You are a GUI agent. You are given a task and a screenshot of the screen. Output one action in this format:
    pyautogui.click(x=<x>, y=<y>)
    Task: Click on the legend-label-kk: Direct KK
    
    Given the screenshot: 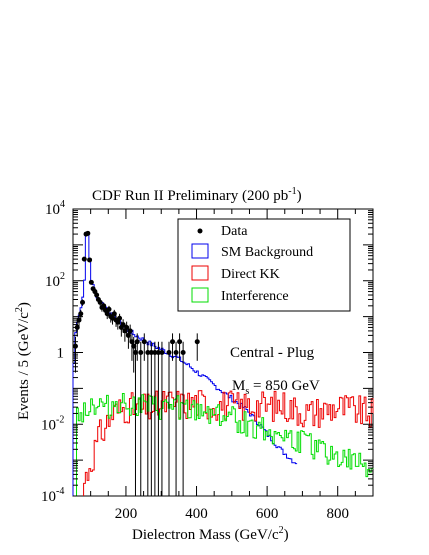 What is the action you would take?
    pyautogui.click(x=250, y=274)
    